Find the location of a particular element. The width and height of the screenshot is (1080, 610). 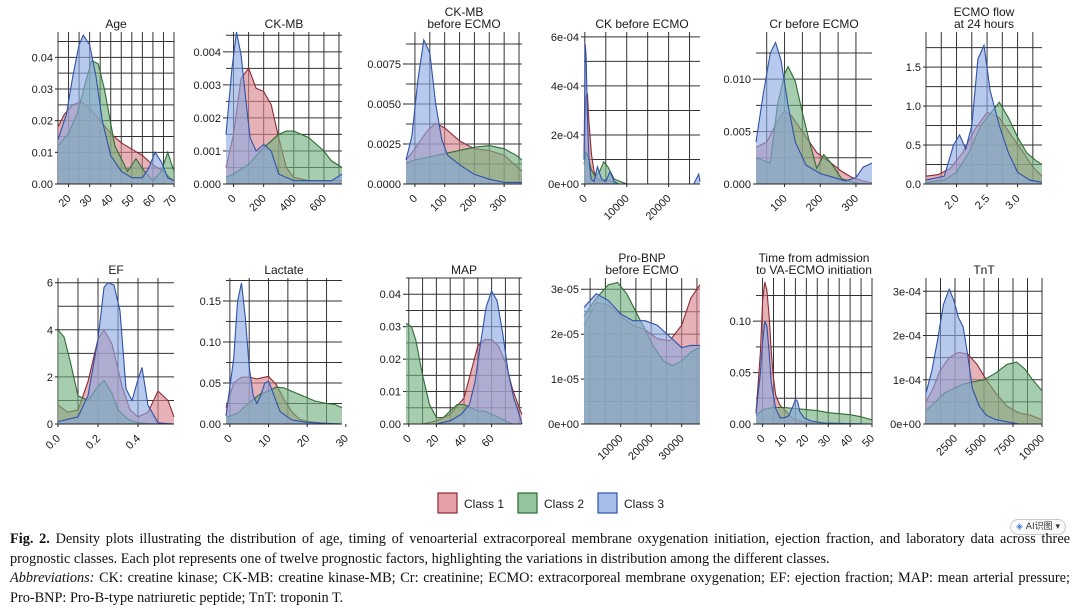

ai-recognize-badge: ◈ AI识图 ▾ is located at coordinates (1038, 527).